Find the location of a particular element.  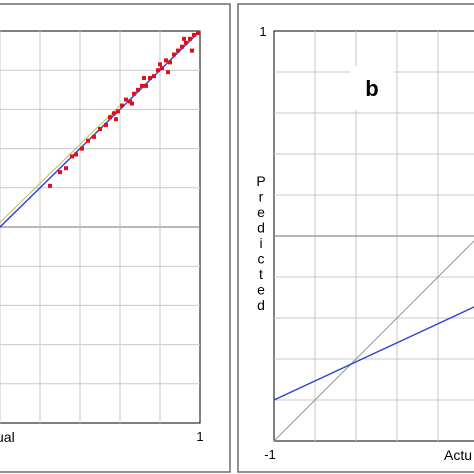

plot-b-y-axis-label-char: r is located at coordinates (261, 197).